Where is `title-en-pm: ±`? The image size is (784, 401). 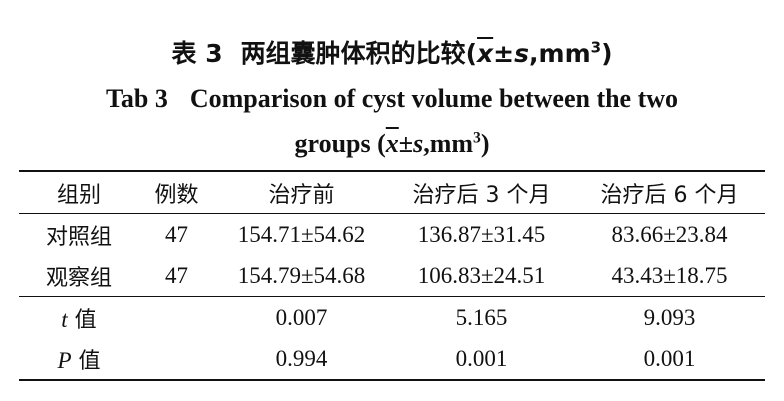 title-en-pm: ± is located at coordinates (406, 143).